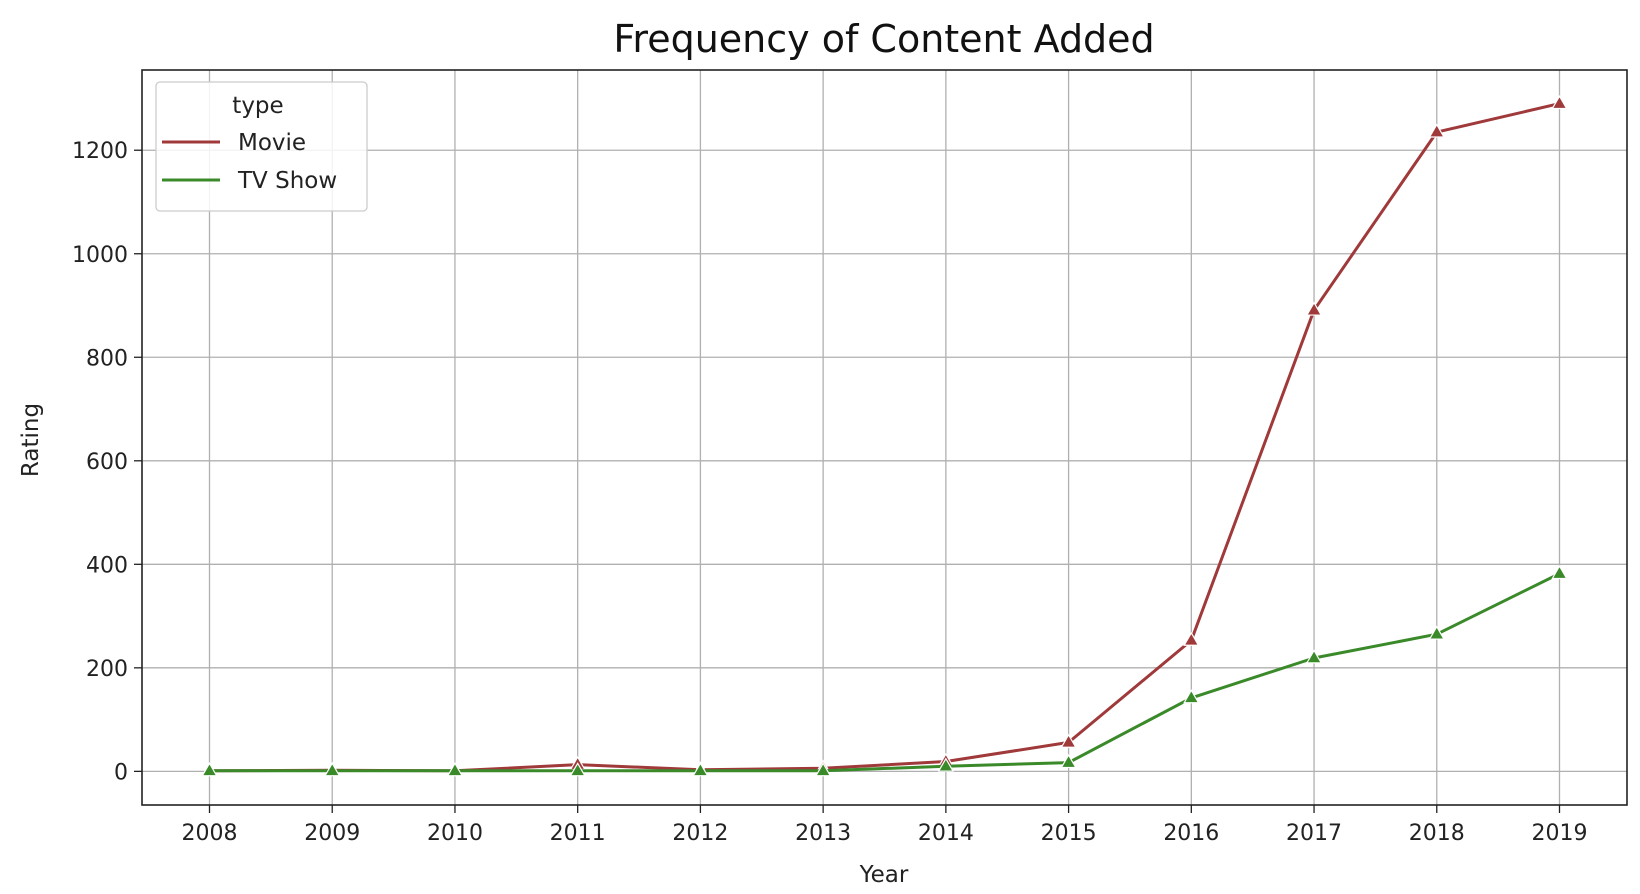 Image resolution: width=1640 pixels, height=894 pixels. Describe the element at coordinates (700, 833) in the screenshot. I see `x-tick-label: 2012` at that location.